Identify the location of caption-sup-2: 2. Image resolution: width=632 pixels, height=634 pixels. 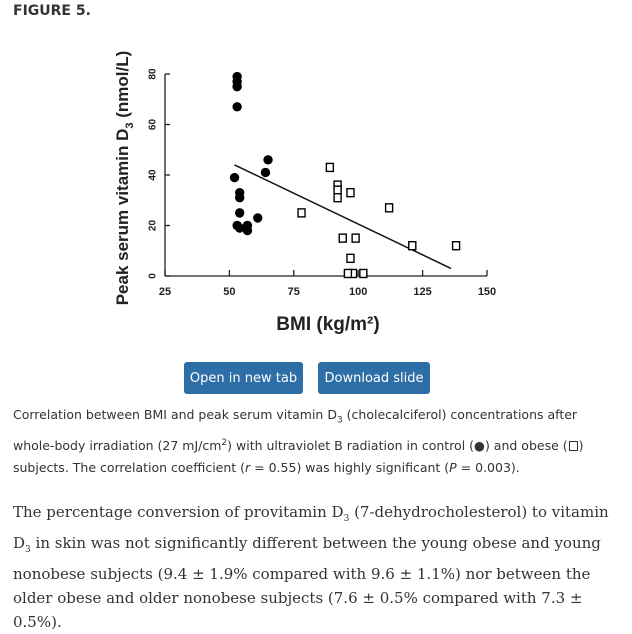
(224, 442).